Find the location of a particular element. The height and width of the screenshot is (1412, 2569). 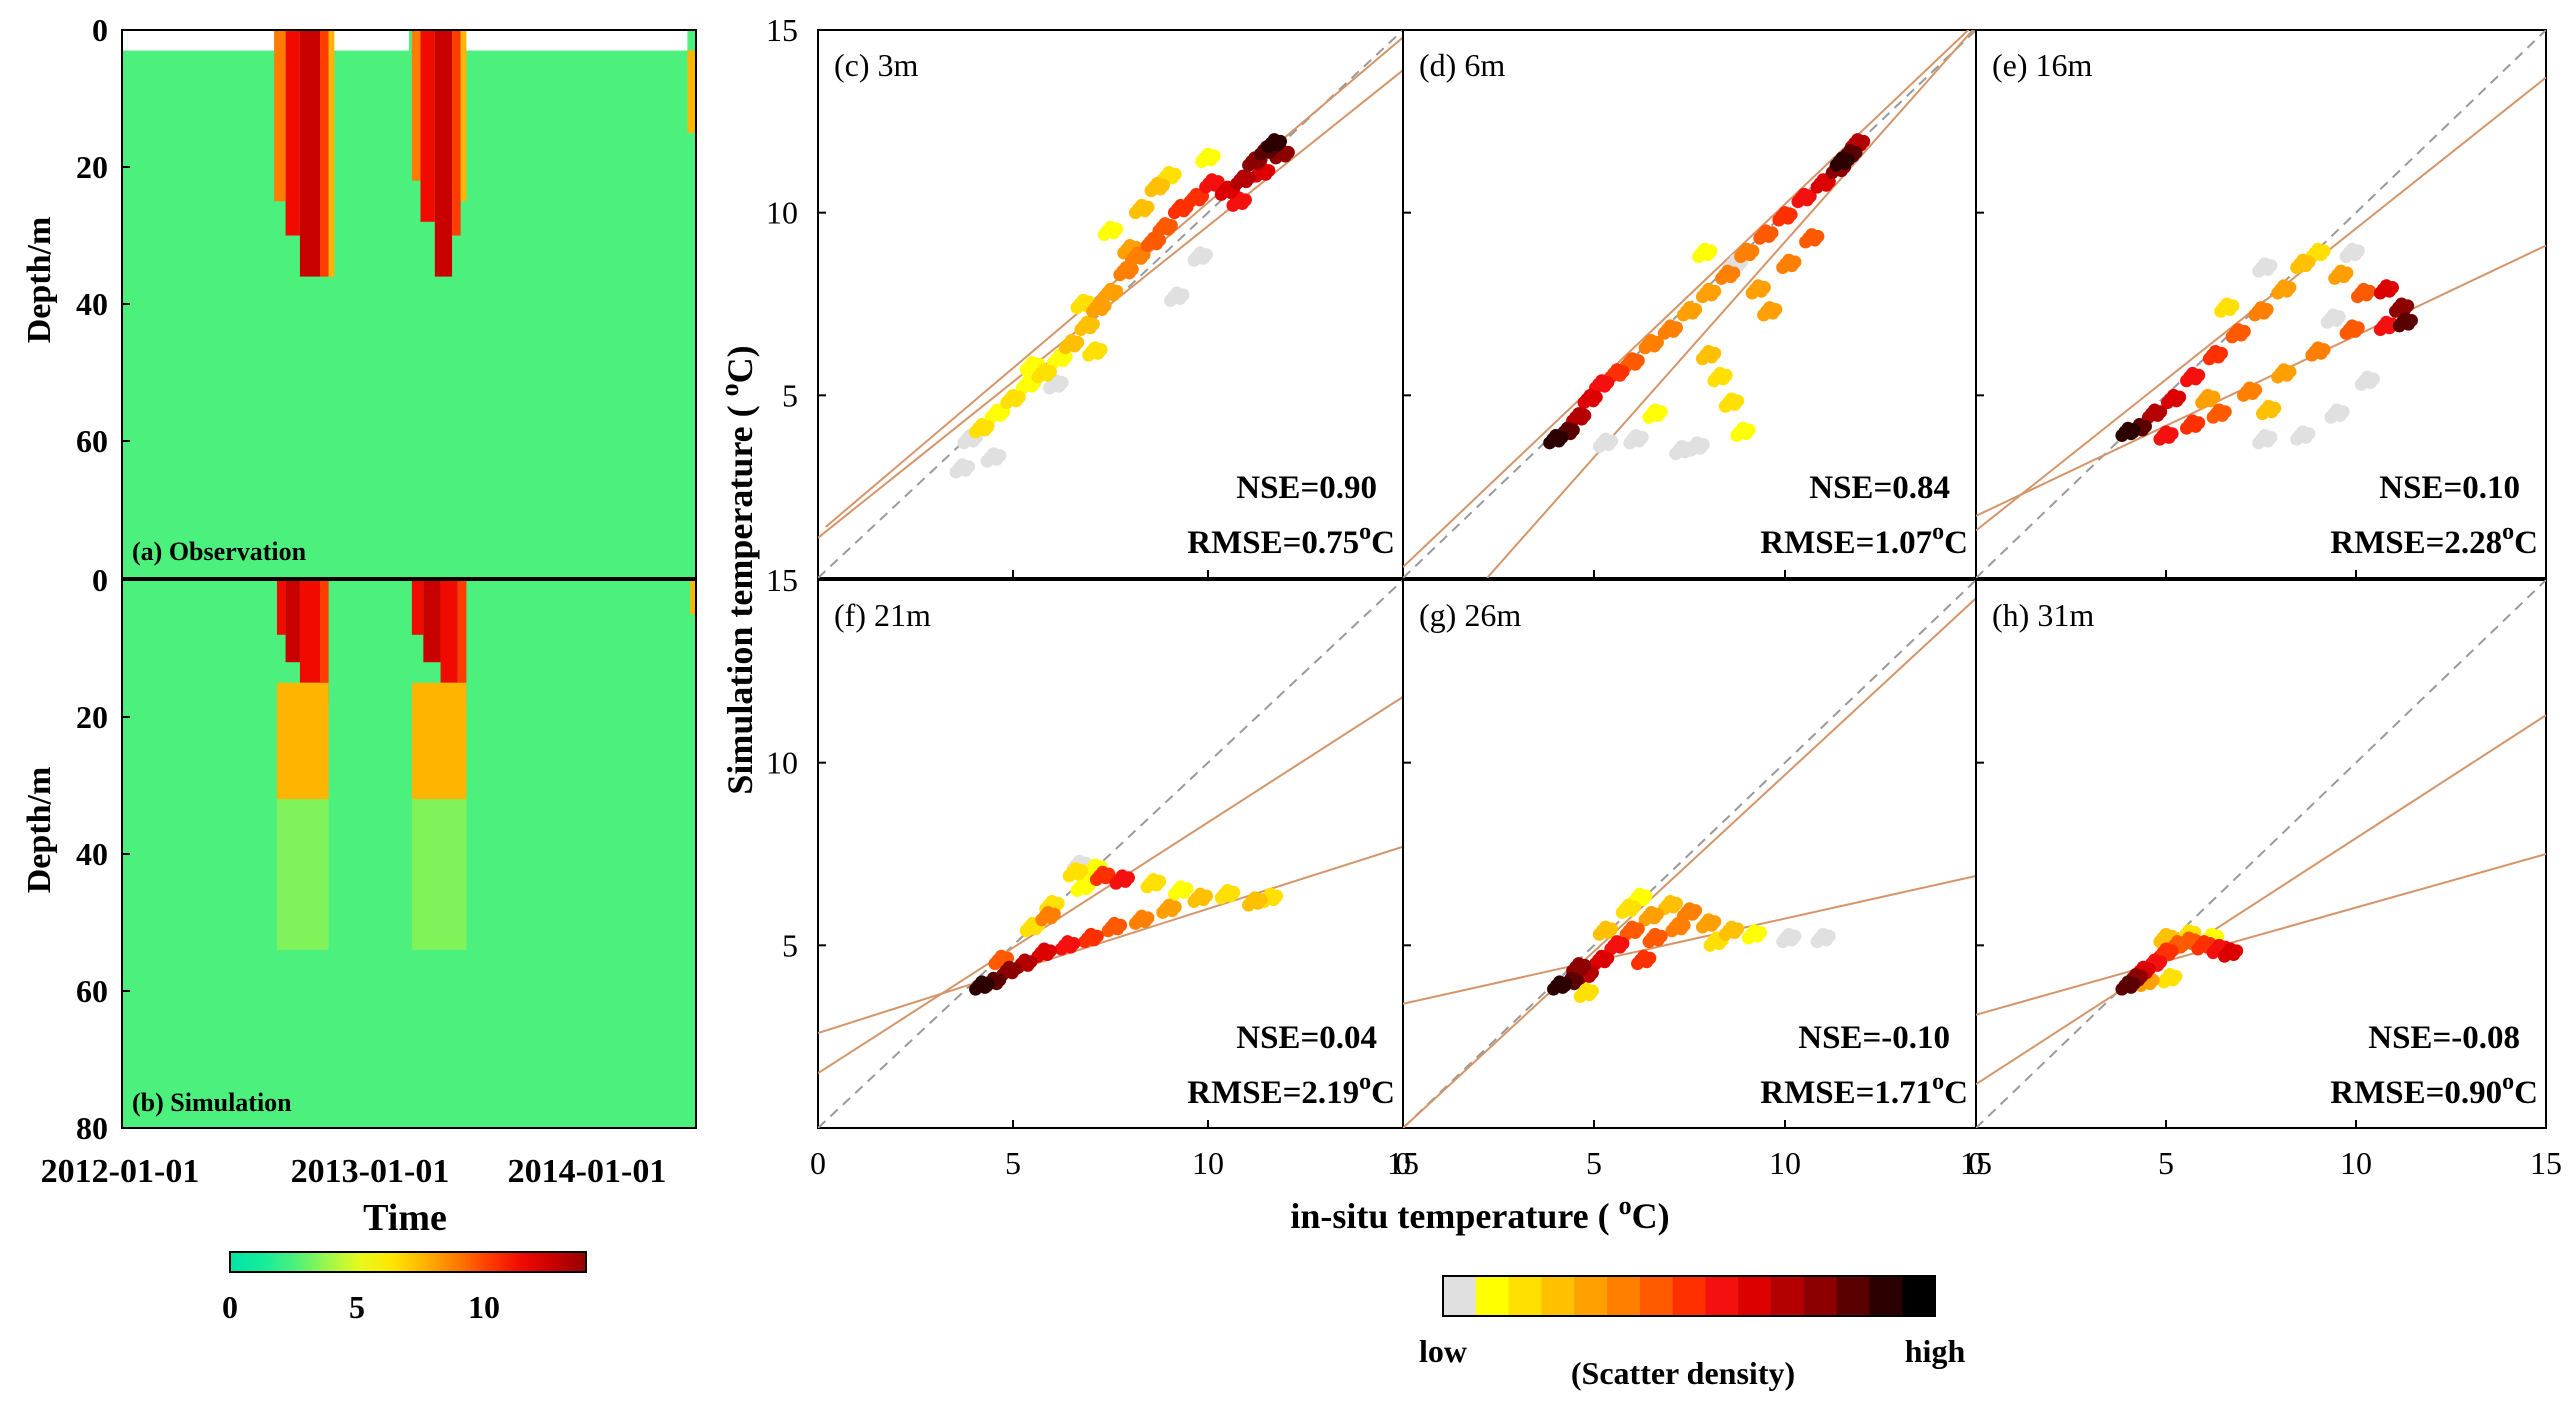

x-tick-0-0: 0 is located at coordinates (818, 1163).